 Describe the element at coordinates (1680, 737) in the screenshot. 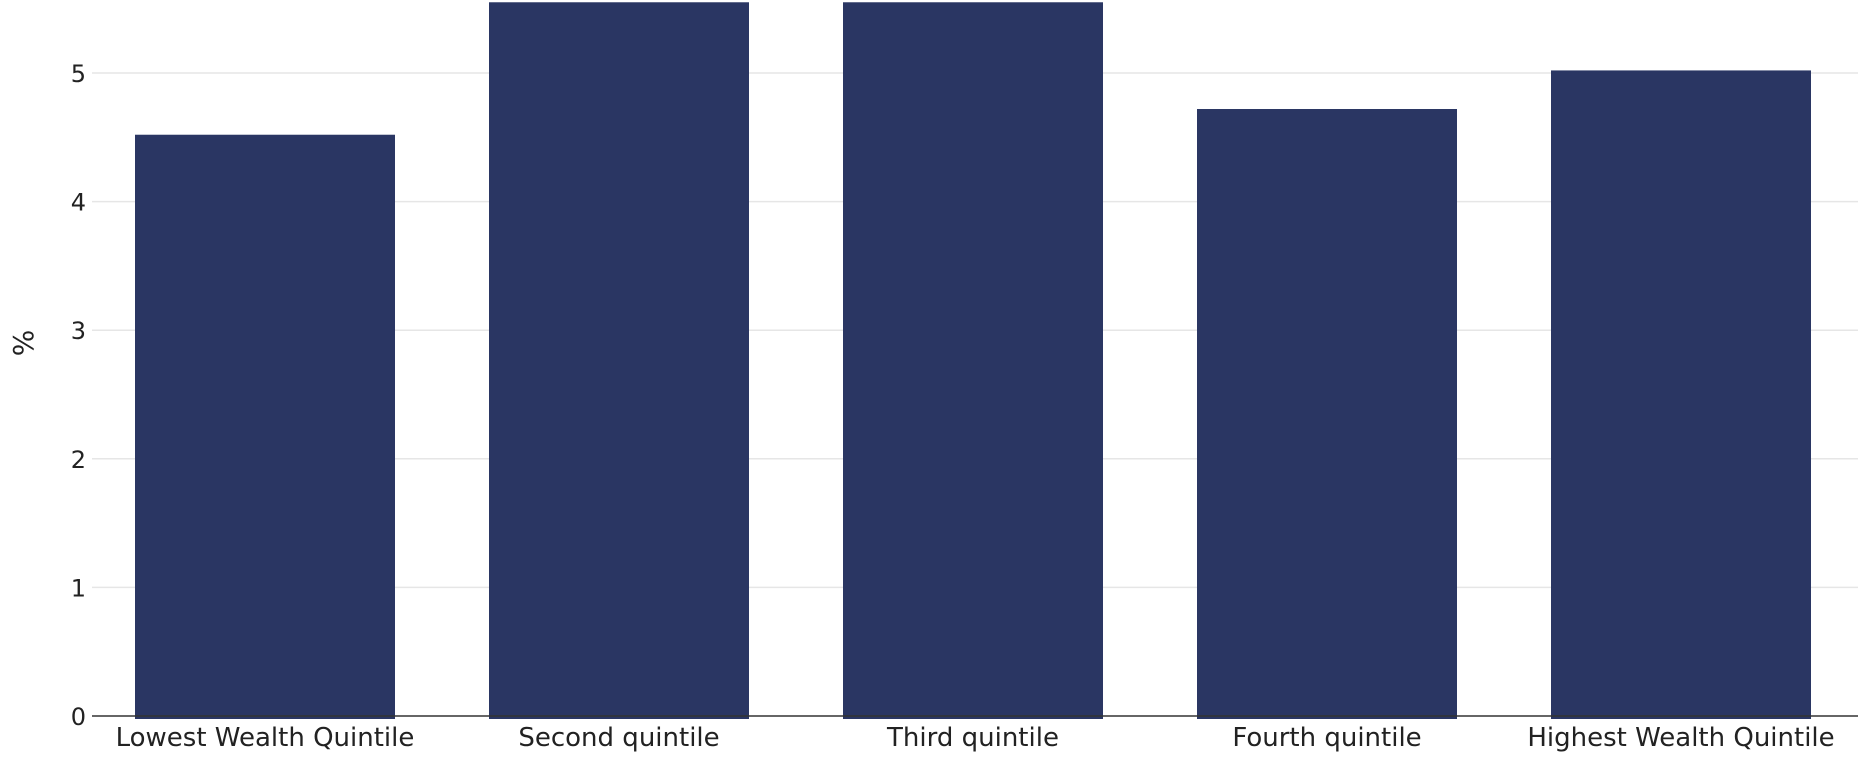

I see `x-tick-label: Highest Wealth Quintile` at that location.